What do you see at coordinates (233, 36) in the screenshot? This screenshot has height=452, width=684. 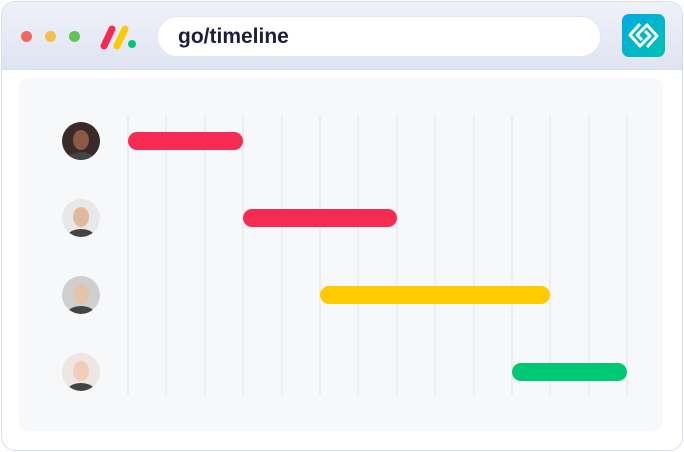 I see `url-text: go/timeline` at bounding box center [233, 36].